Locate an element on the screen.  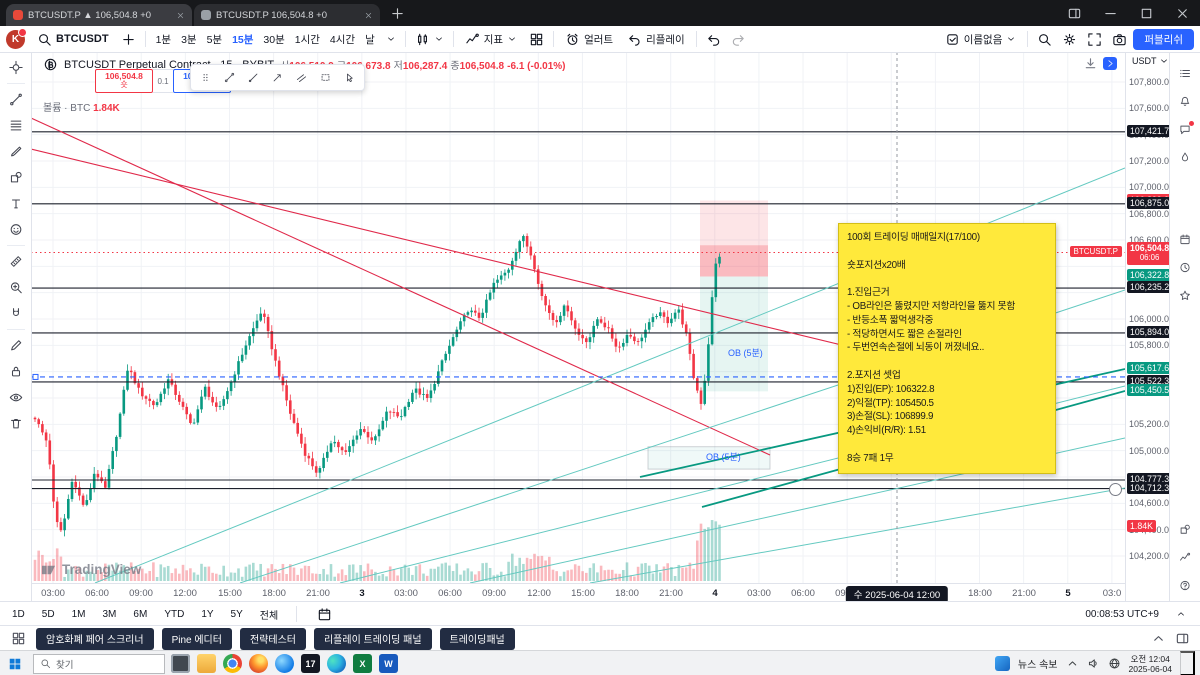
tool-zoom is located at coordinates (16, 287).